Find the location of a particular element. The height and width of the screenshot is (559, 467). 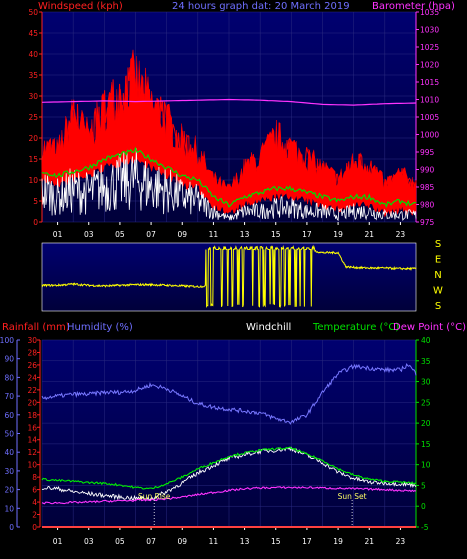

windspeed-tick-label: 30 is located at coordinates (33, 96).